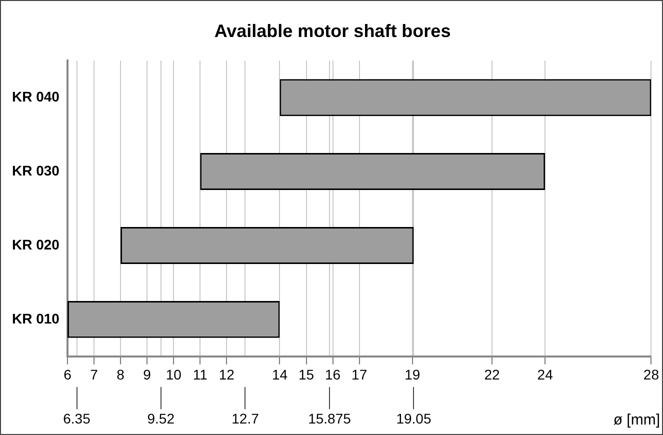  Describe the element at coordinates (147, 374) in the screenshot. I see `x-tick-label: 9` at that location.